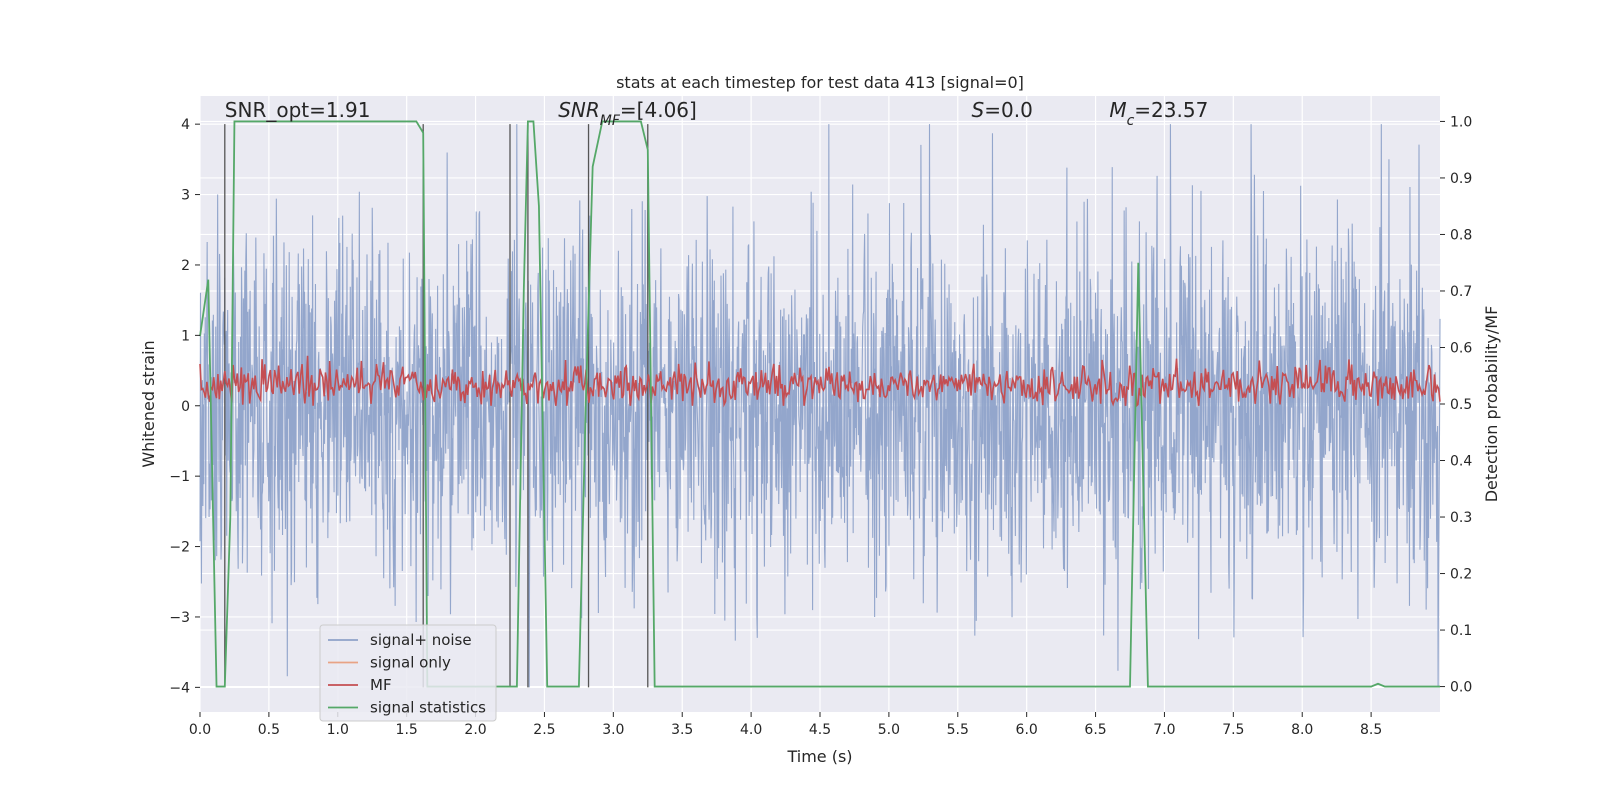  Describe the element at coordinates (148, 403) in the screenshot. I see `y-axis-label: Whitened strain` at that location.